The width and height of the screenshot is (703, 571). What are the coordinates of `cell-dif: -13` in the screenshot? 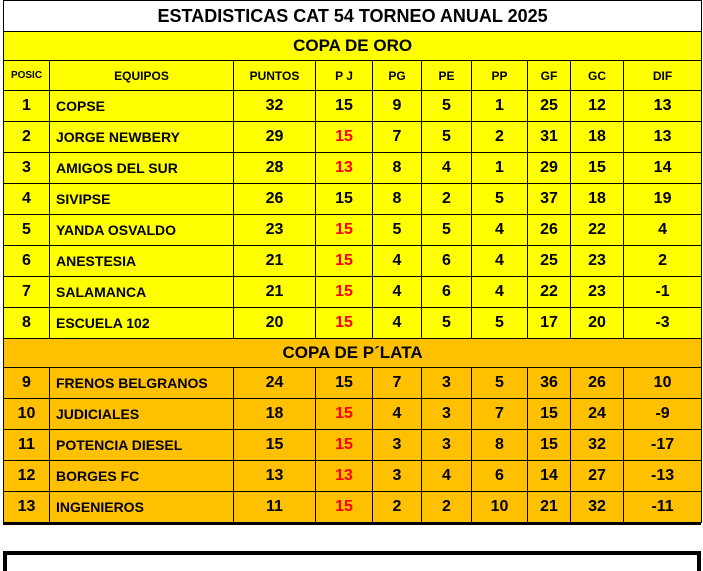 It's located at (662, 476).